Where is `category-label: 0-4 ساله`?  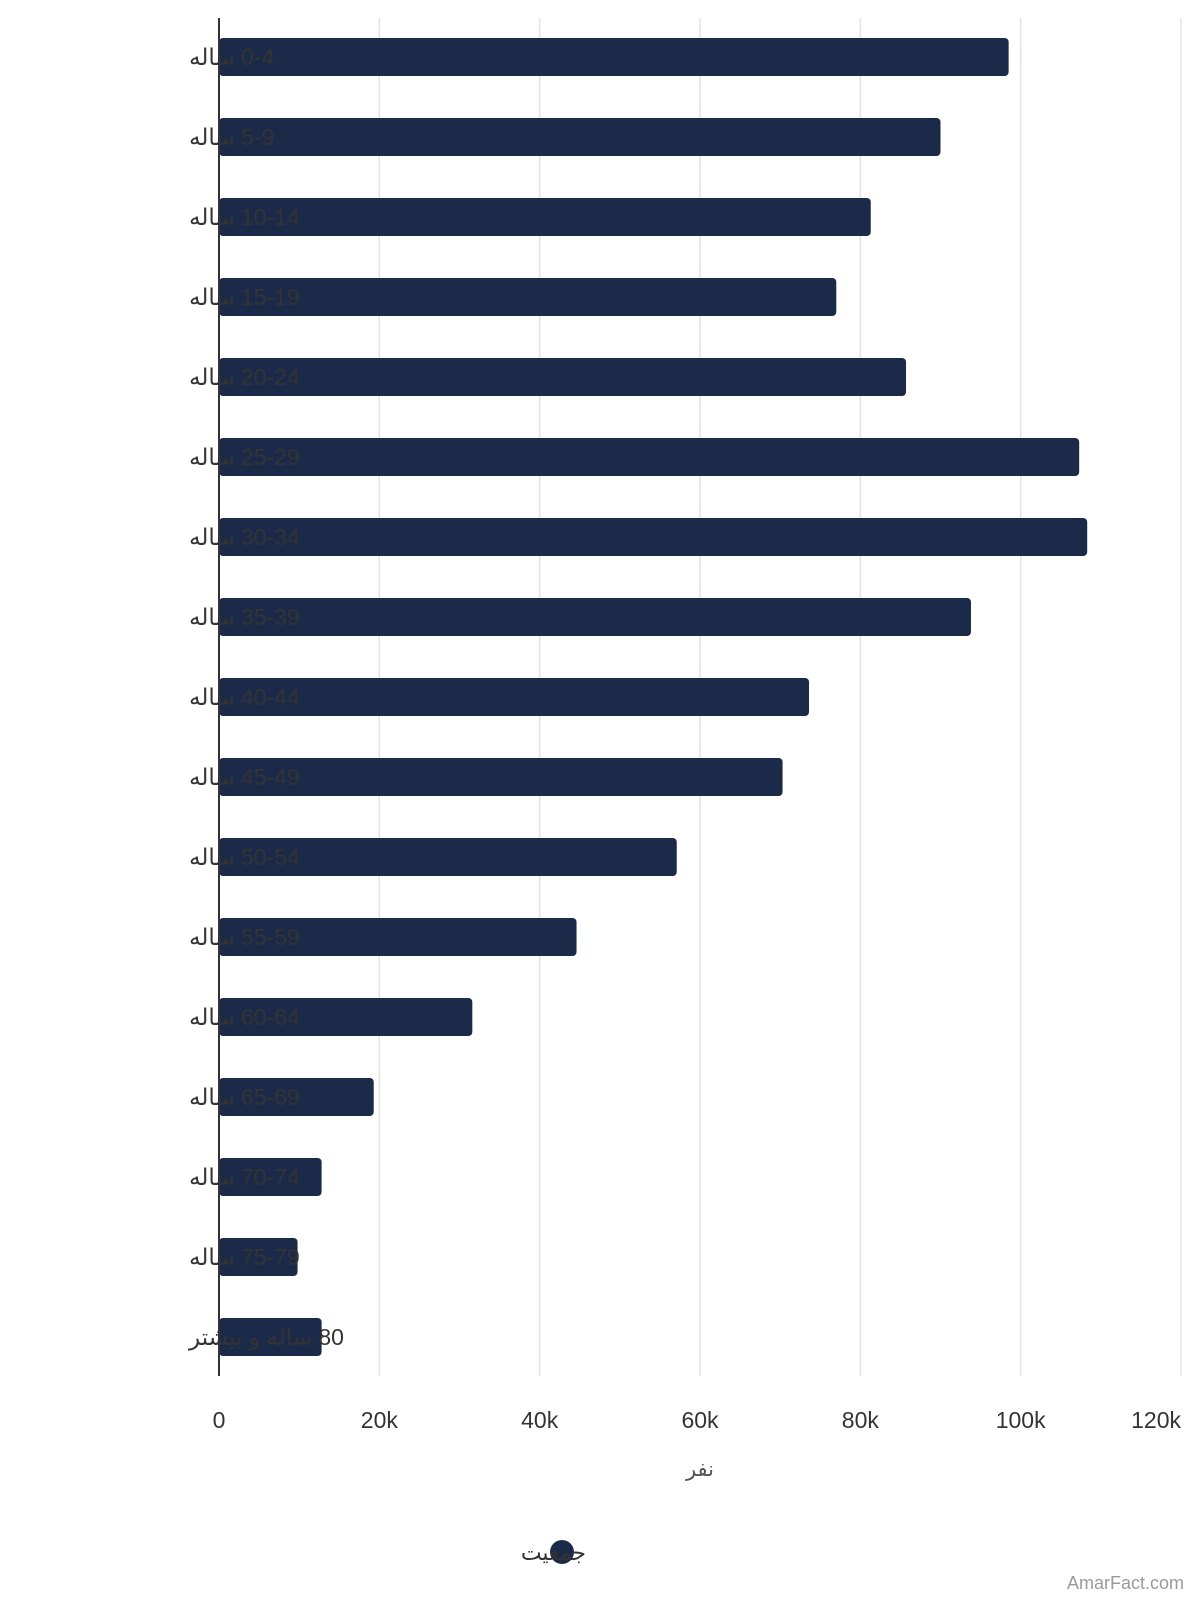
category-label: 0-4 ساله is located at coordinates (231, 57).